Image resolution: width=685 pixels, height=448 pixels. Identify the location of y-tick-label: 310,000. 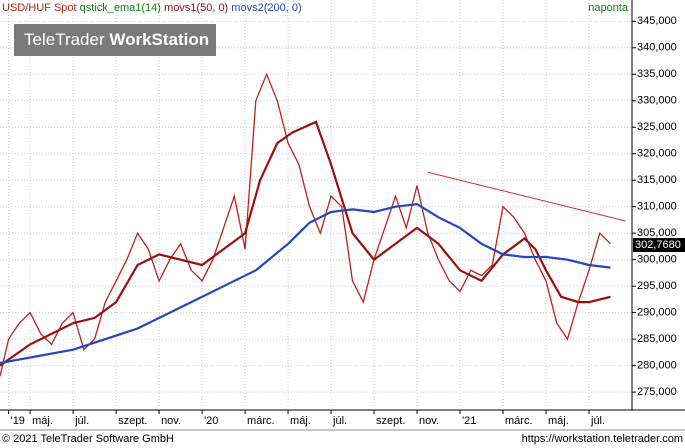
(657, 207).